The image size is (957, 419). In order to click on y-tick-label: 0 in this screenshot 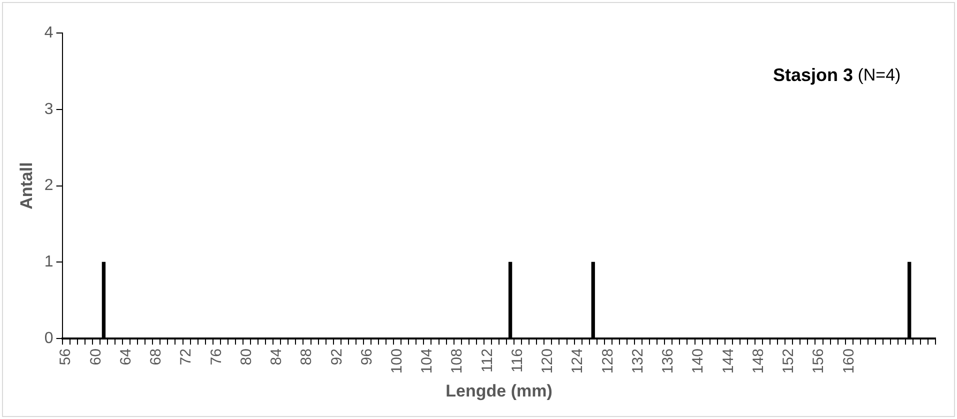, I will do `click(49, 338)`.